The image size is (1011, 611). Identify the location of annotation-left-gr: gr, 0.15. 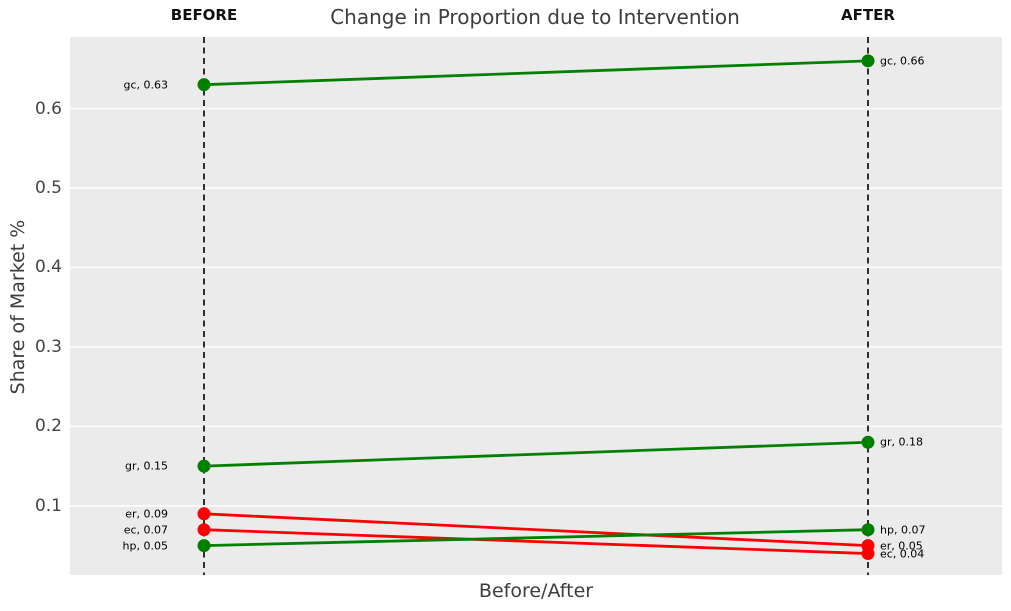
(146, 466).